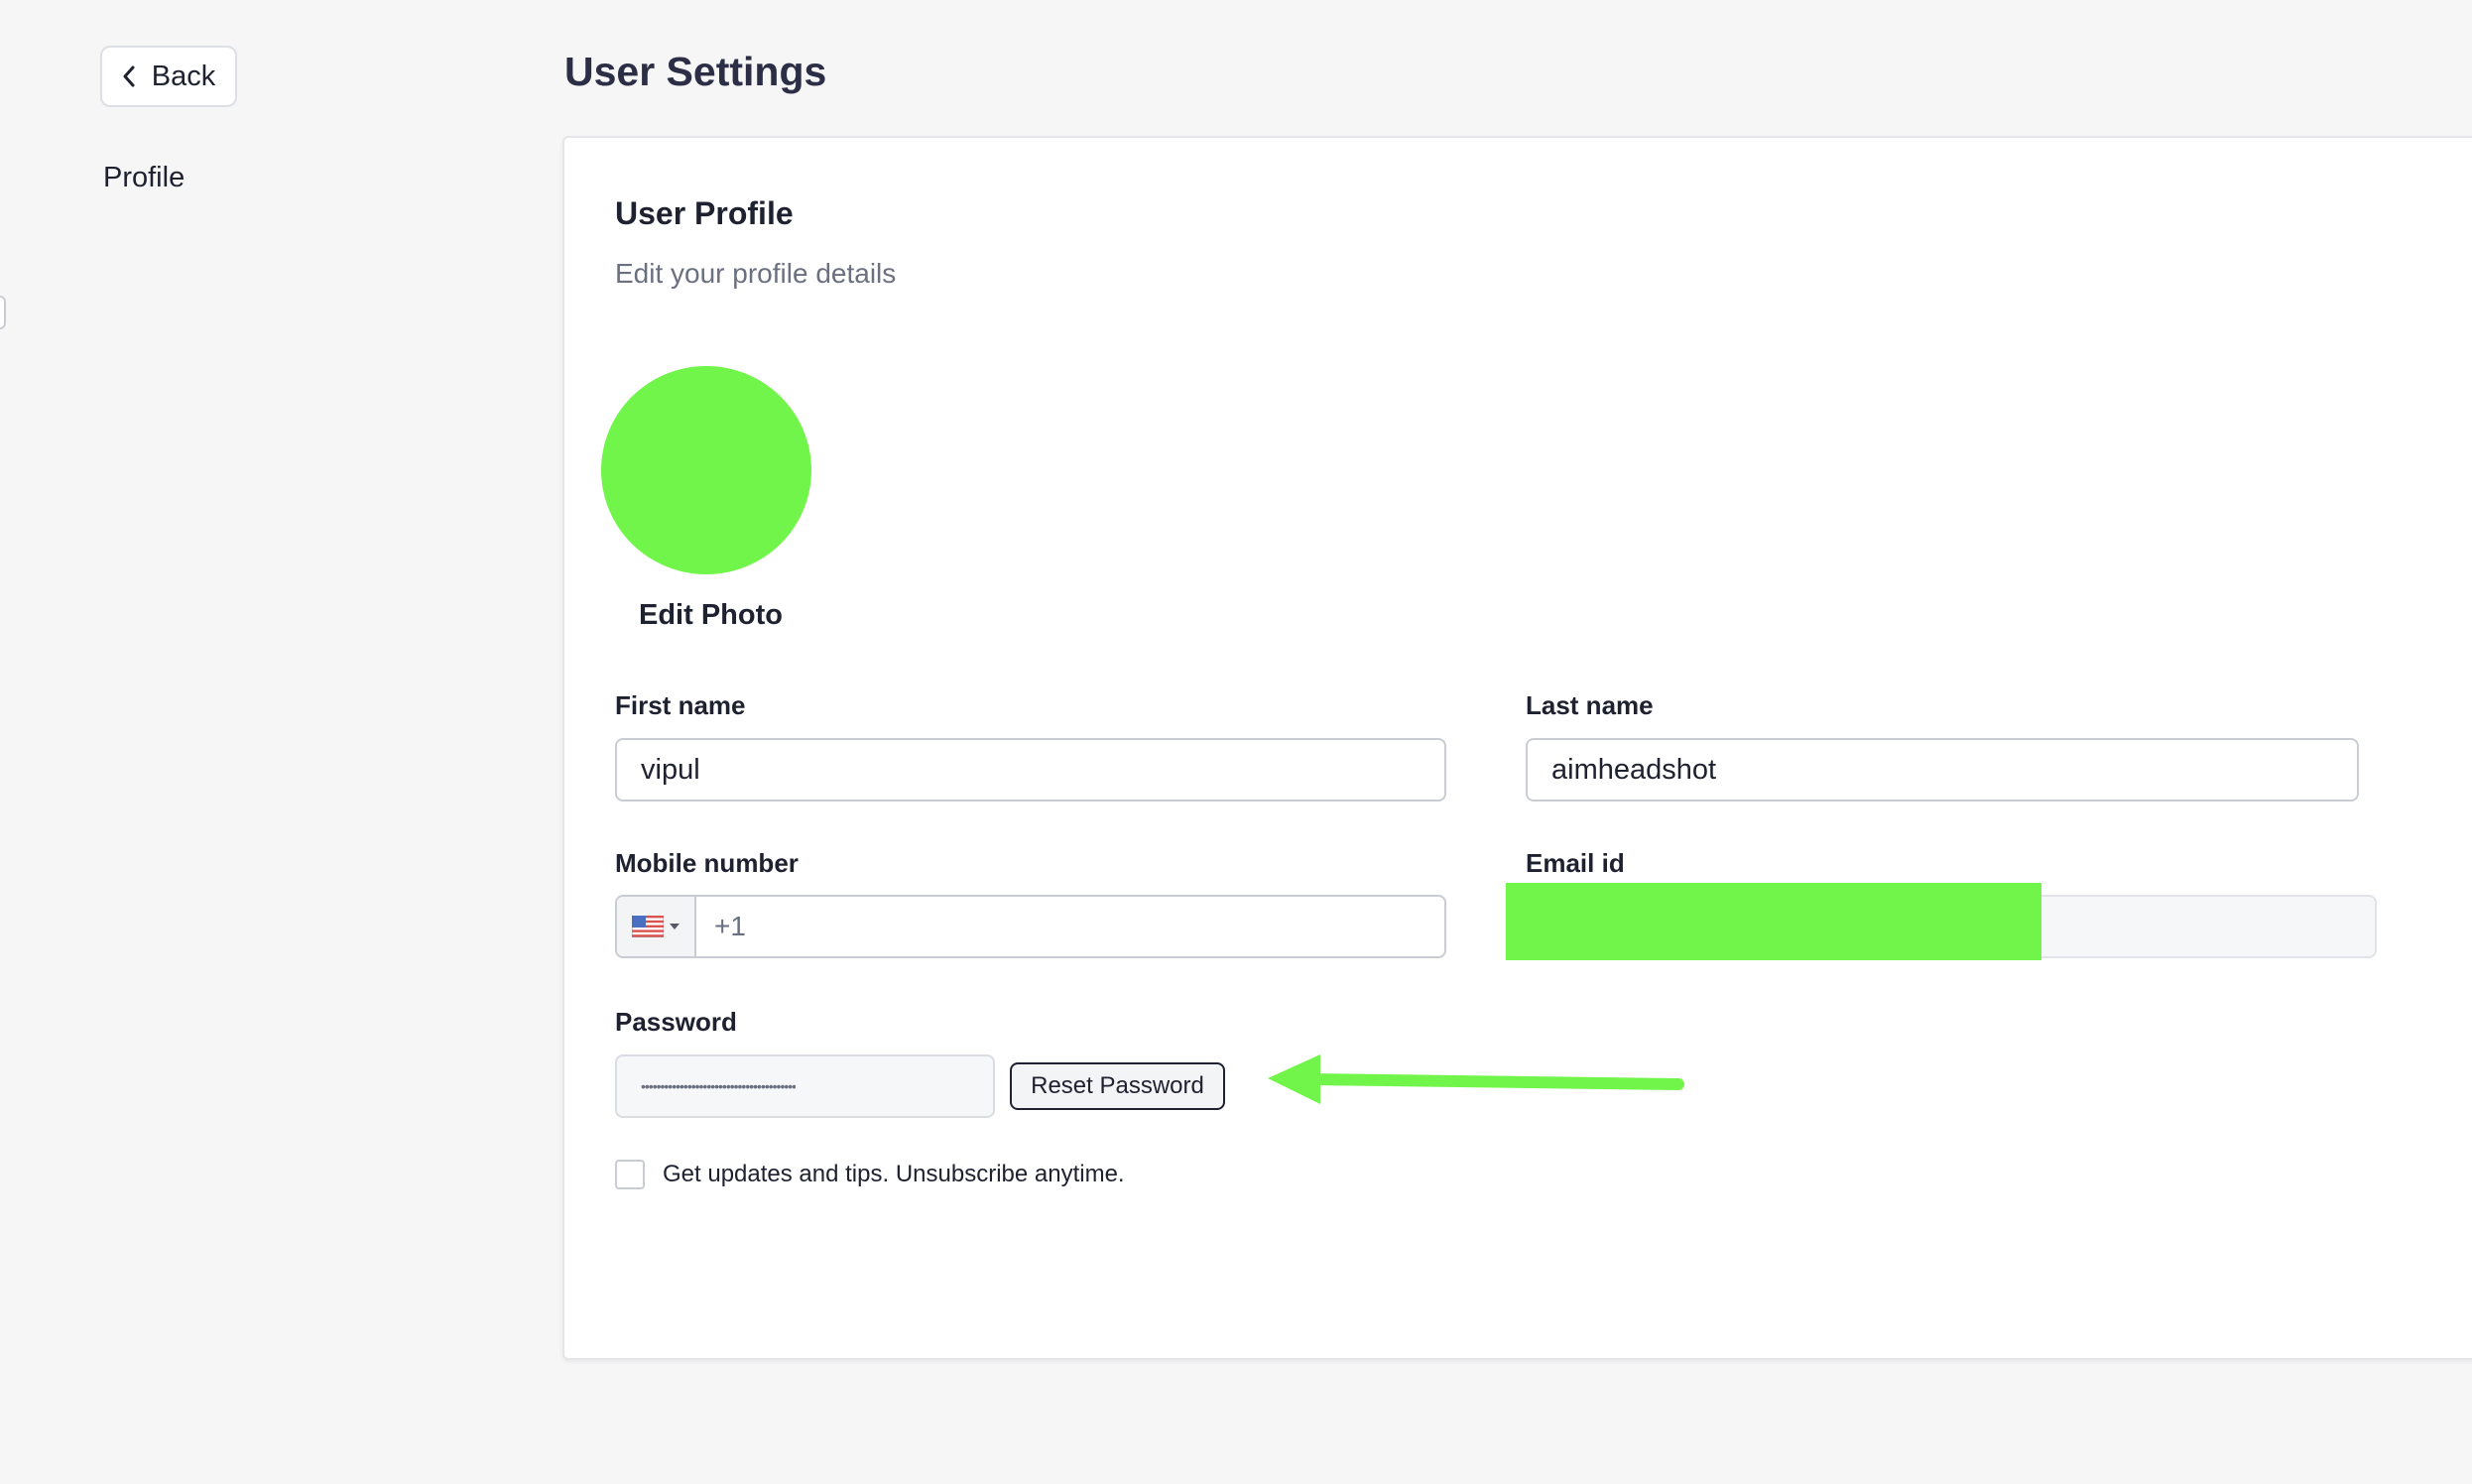  I want to click on collapse-handle, so click(3, 312).